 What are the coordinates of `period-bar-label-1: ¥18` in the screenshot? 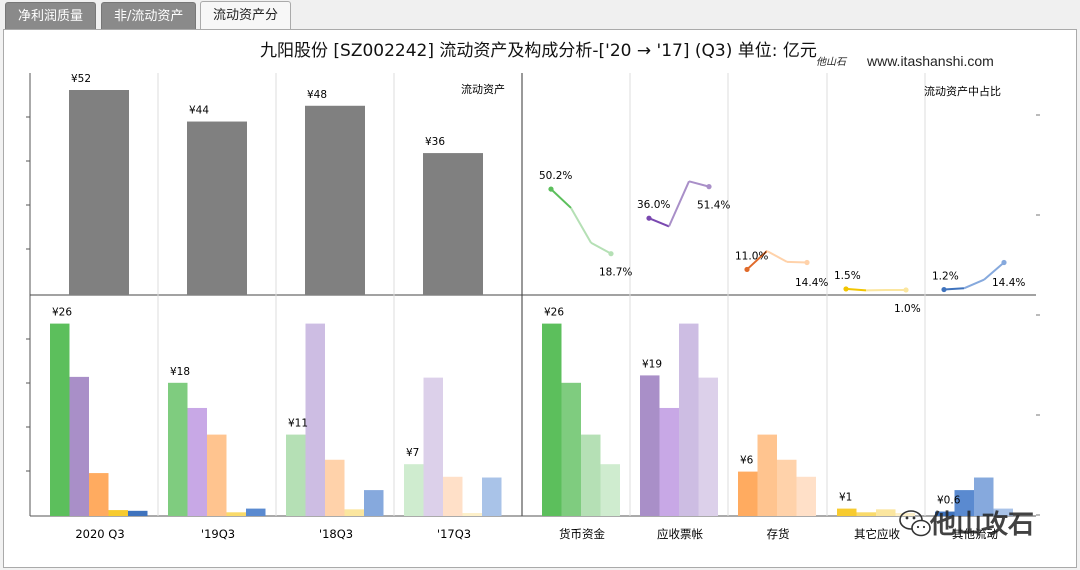 It's located at (180, 372).